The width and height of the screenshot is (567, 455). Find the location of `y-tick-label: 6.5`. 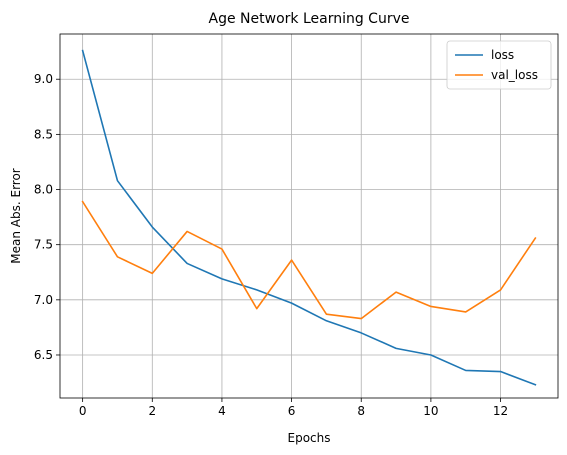

y-tick-label: 6.5 is located at coordinates (43, 355).